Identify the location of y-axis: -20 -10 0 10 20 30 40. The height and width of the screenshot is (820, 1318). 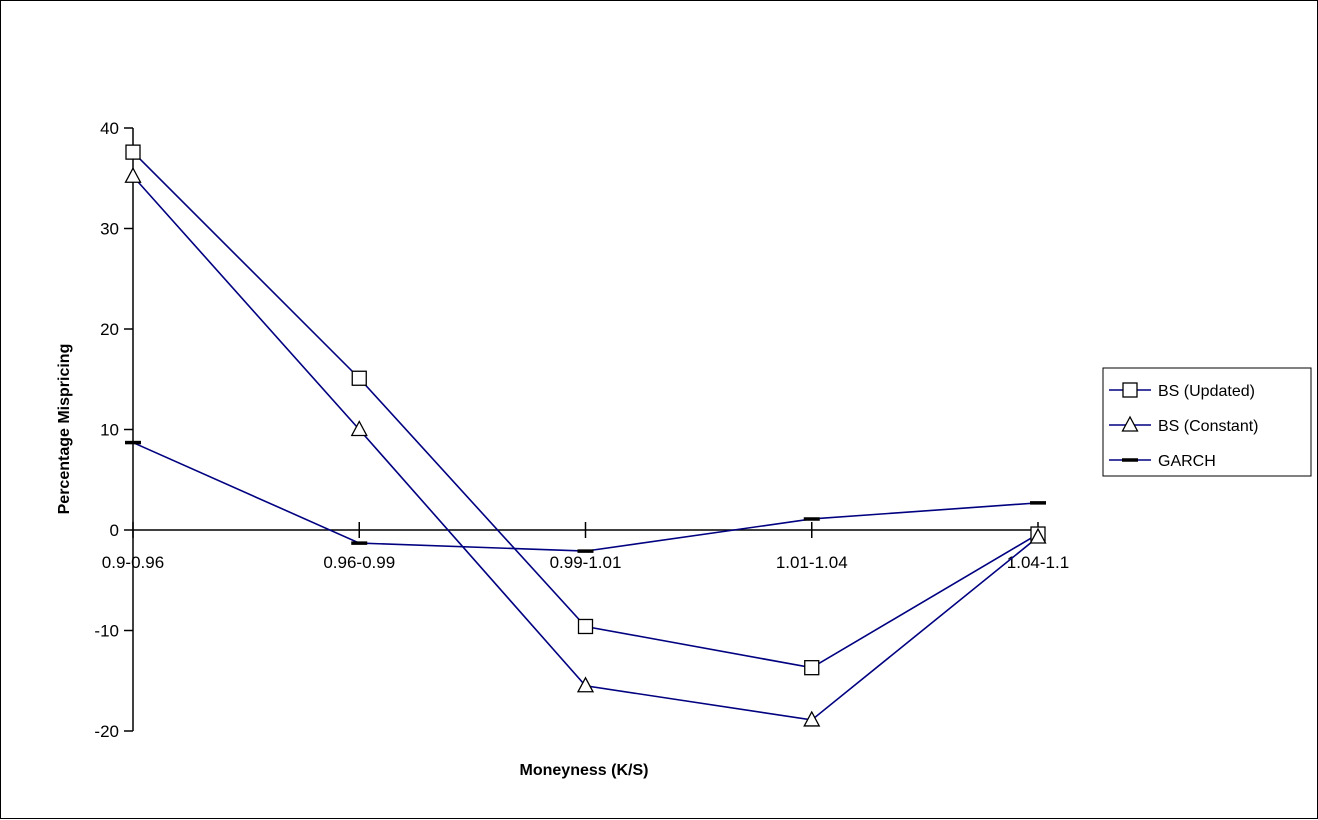
(114, 430).